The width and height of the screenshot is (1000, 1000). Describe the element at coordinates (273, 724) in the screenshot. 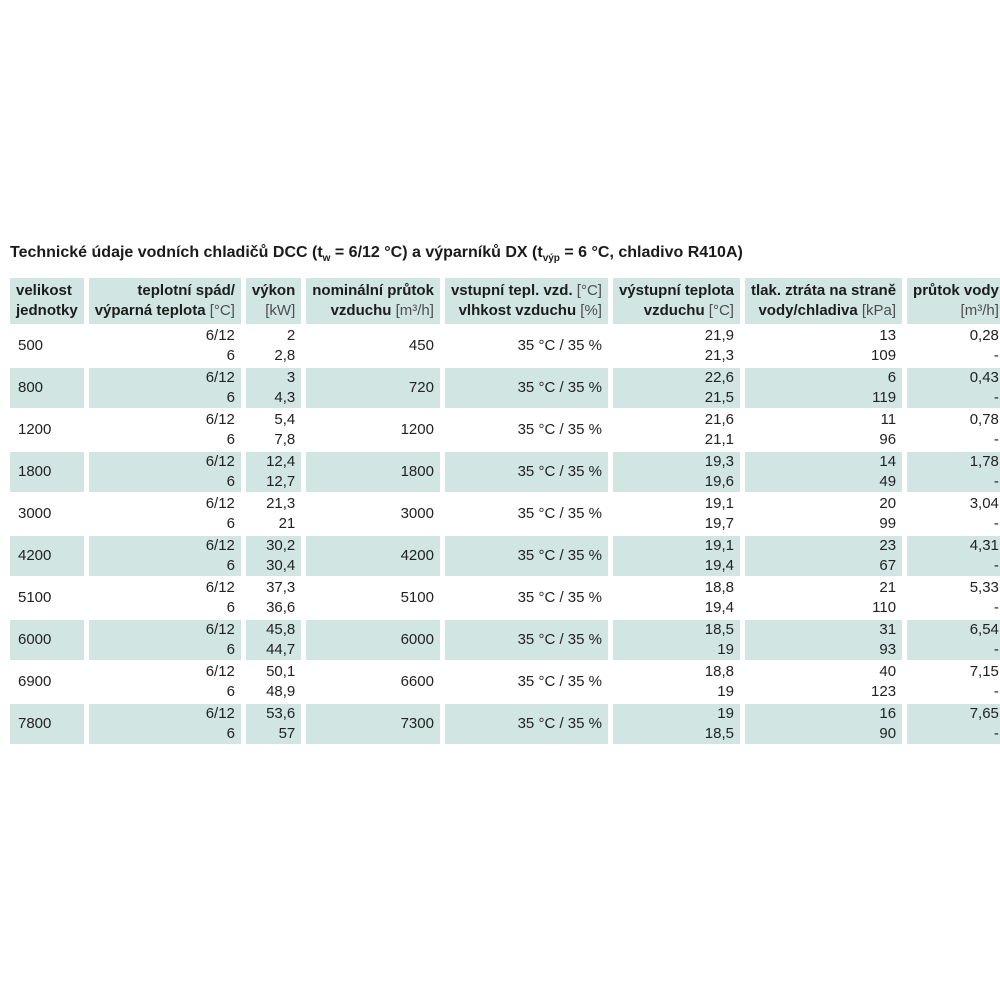

I see `cell-power: 53,6 57` at that location.